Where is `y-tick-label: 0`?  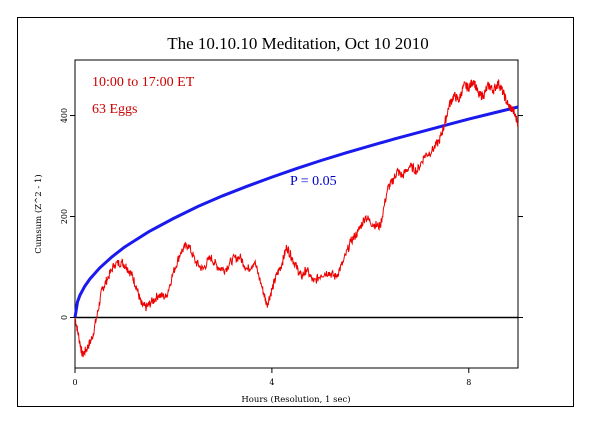
y-tick-label: 0 is located at coordinates (64, 317).